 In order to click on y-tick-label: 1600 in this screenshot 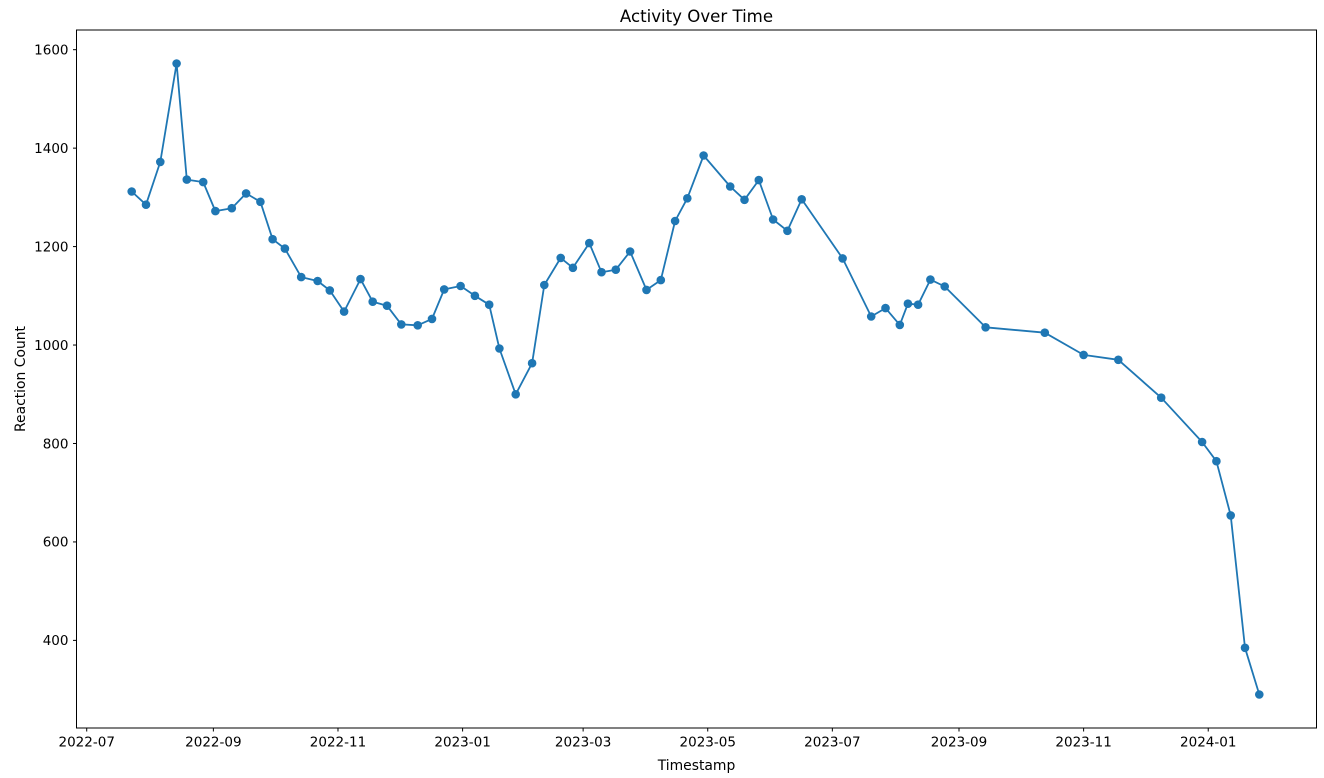, I will do `click(51, 50)`.